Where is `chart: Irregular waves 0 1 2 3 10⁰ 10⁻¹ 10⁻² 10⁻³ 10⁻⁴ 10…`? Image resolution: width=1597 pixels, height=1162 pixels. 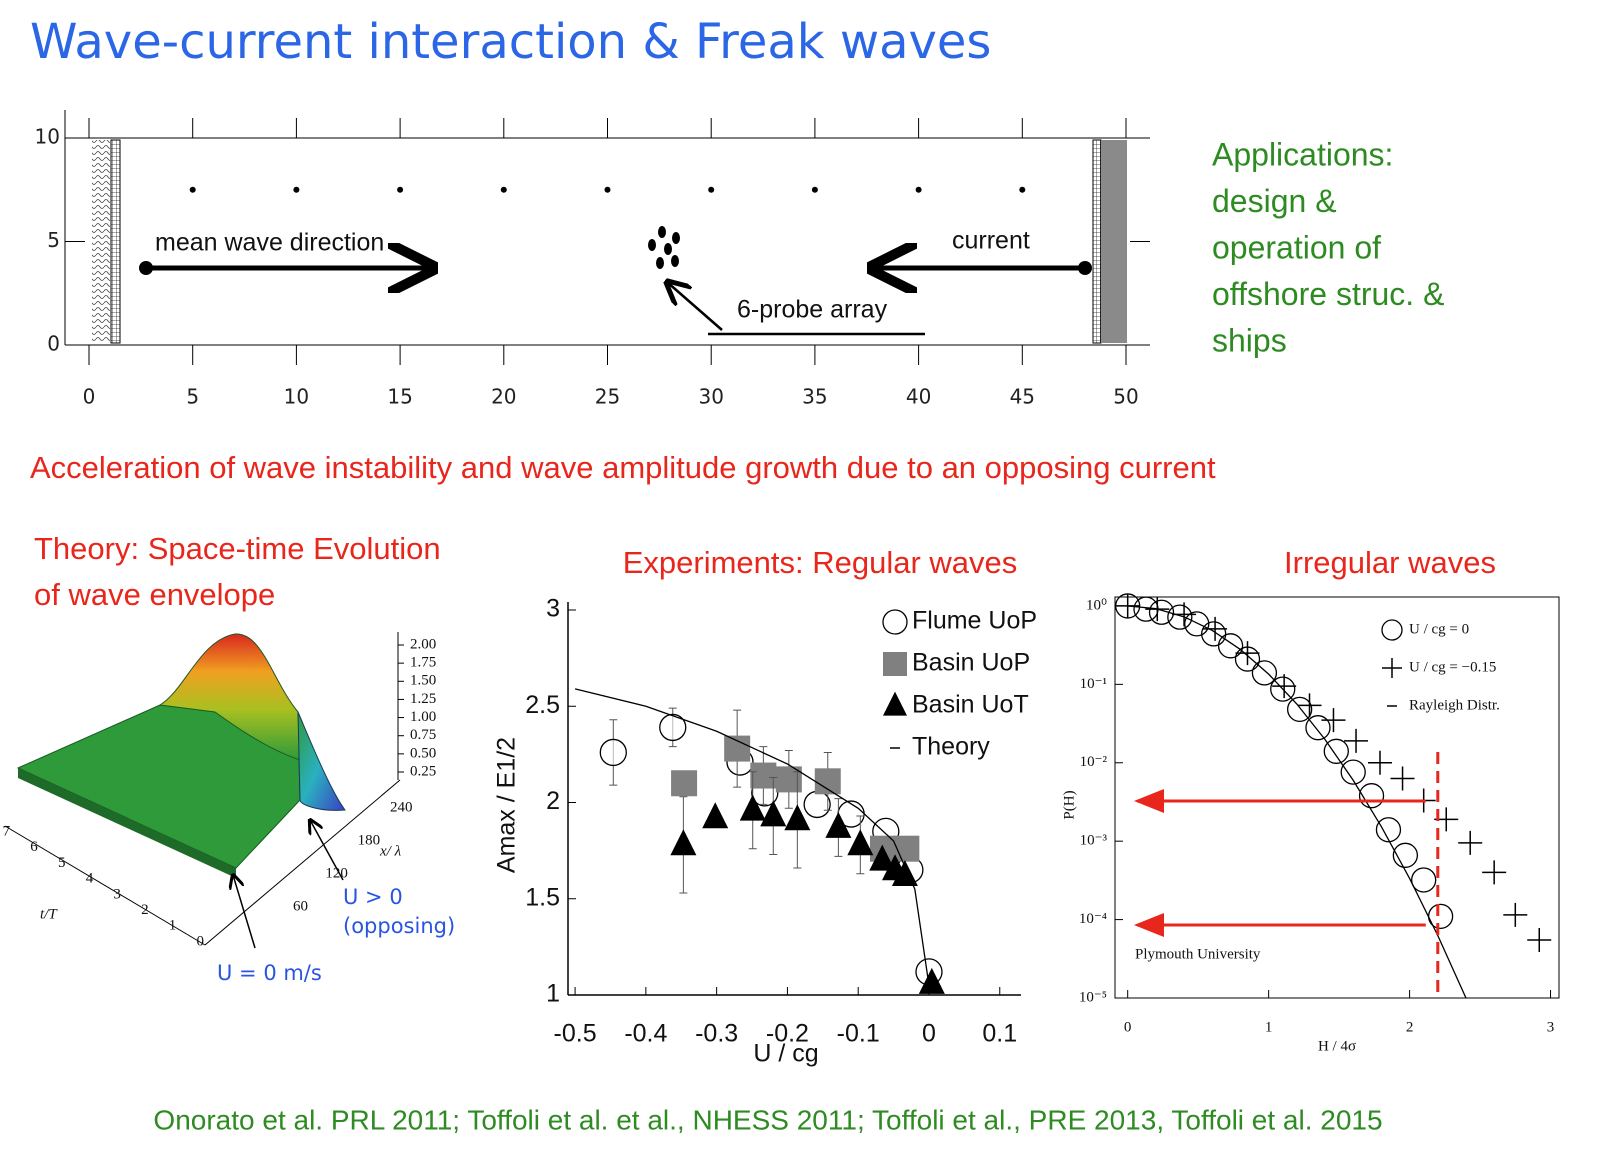
chart: Irregular waves 0 1 2 3 10⁰ 10⁻¹ 10⁻² 10⁻³ 10⁻⁴ 10… is located at coordinates (1310, 799).